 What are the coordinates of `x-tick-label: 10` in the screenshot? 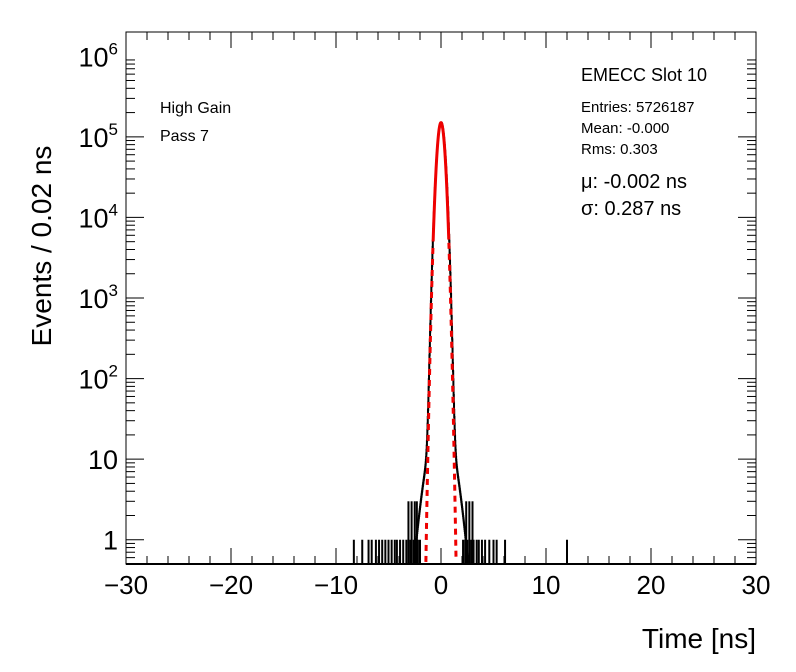 It's located at (546, 585).